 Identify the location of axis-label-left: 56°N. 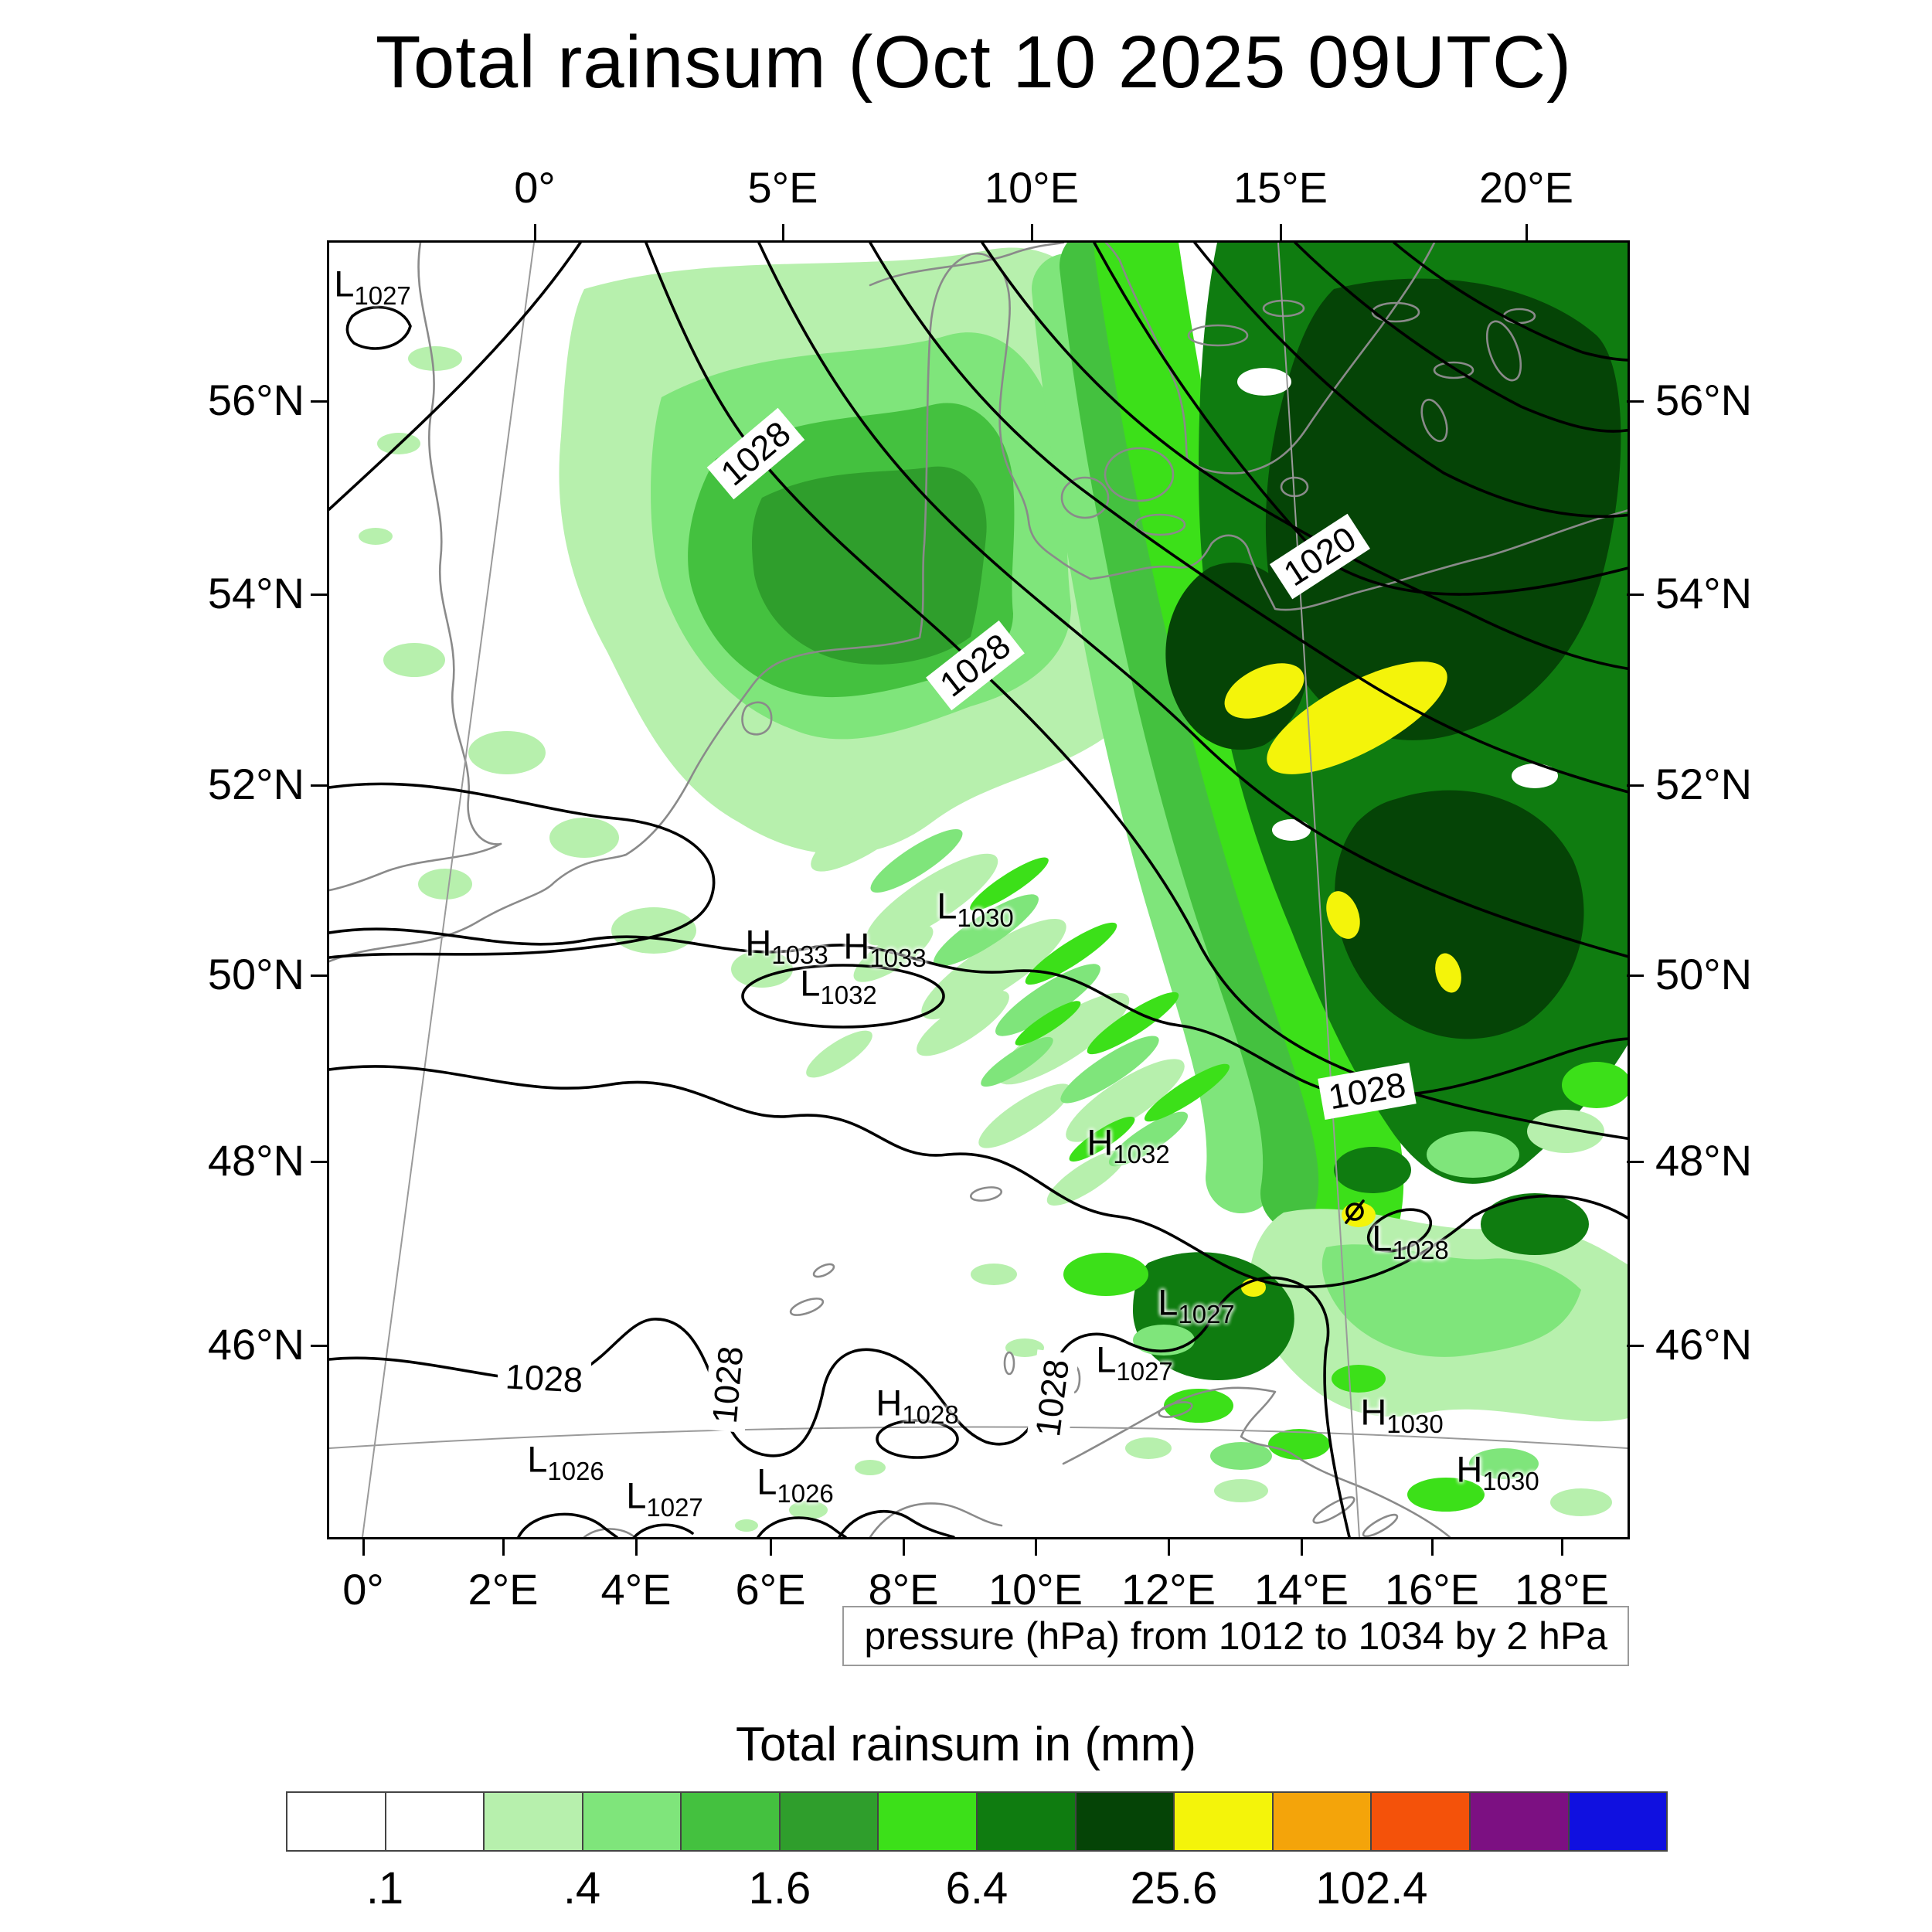
(255, 400).